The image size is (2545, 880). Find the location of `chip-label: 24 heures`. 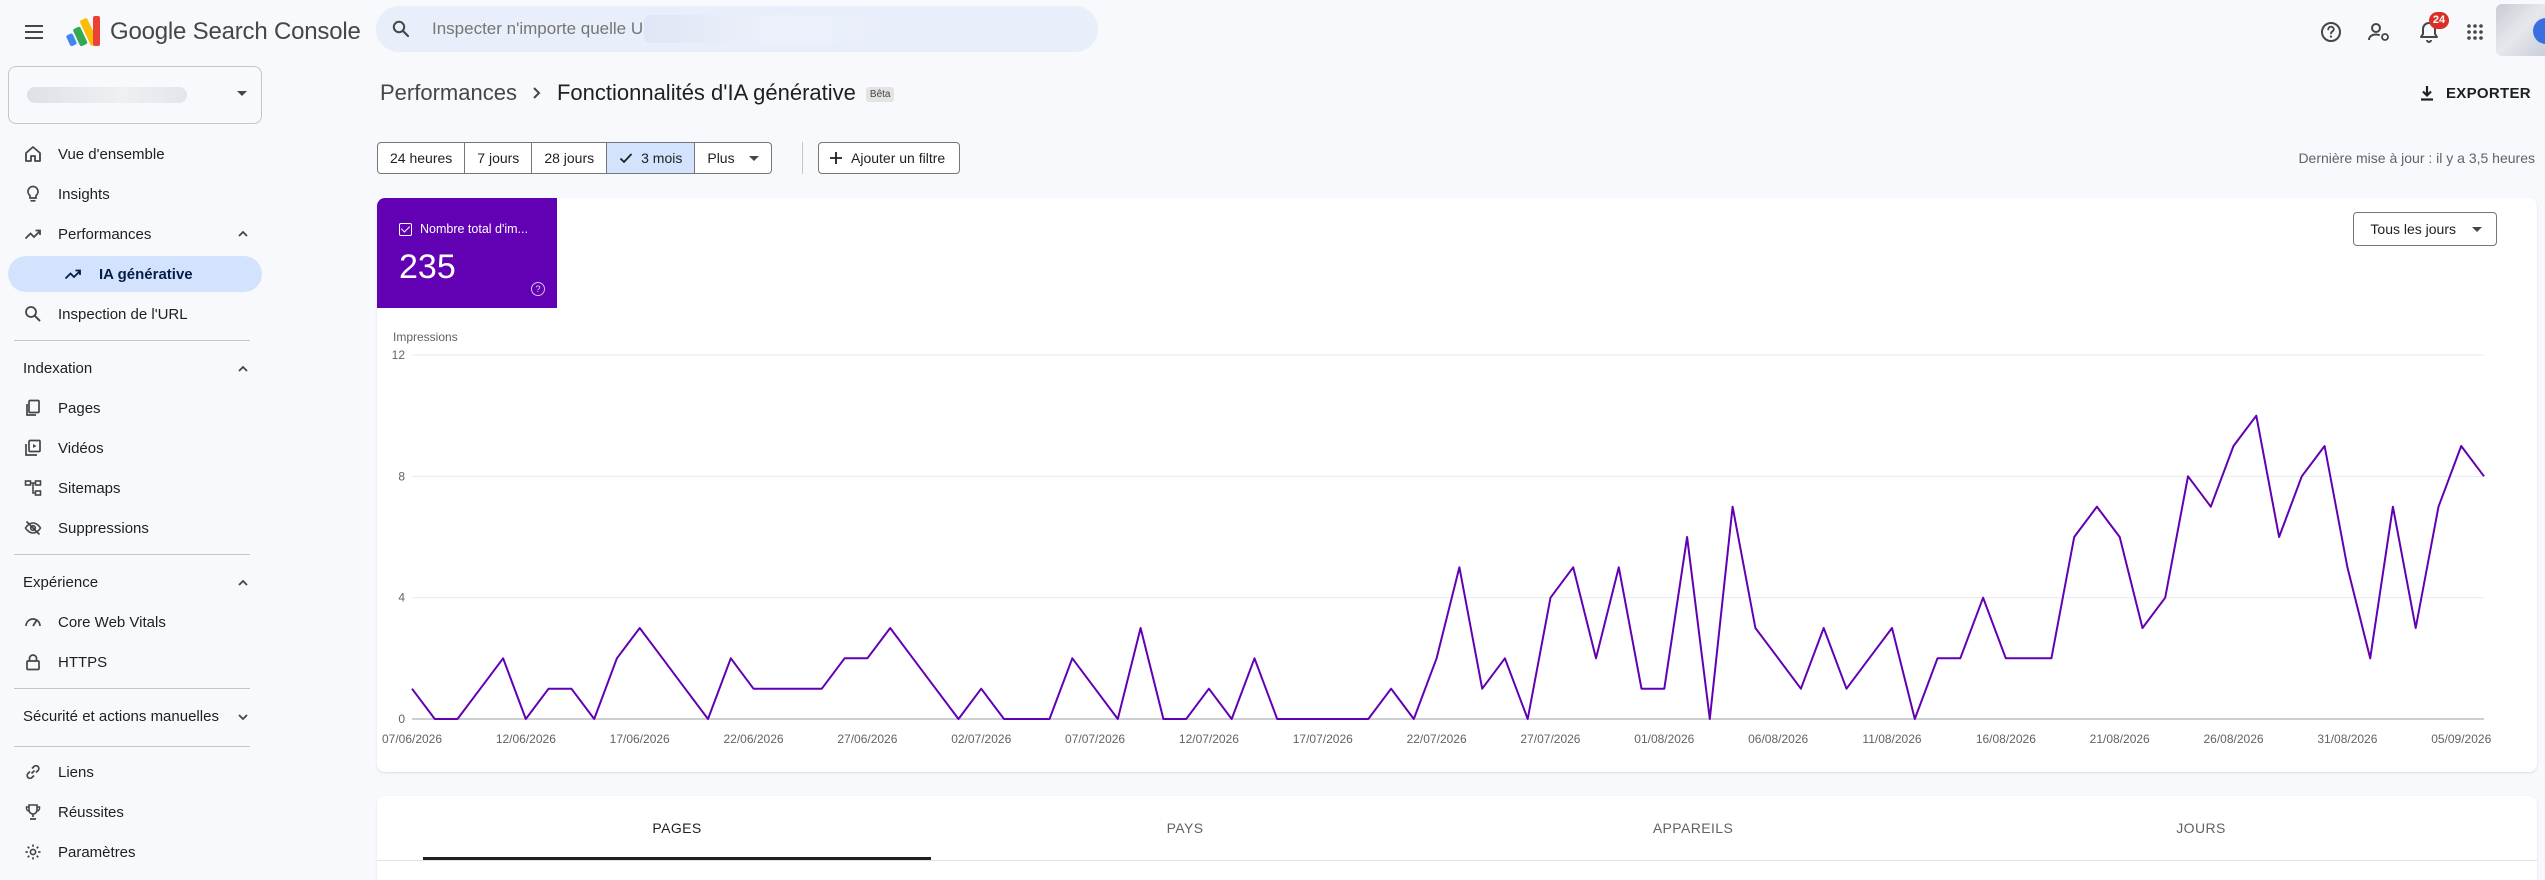

chip-label: 24 heures is located at coordinates (421, 158).